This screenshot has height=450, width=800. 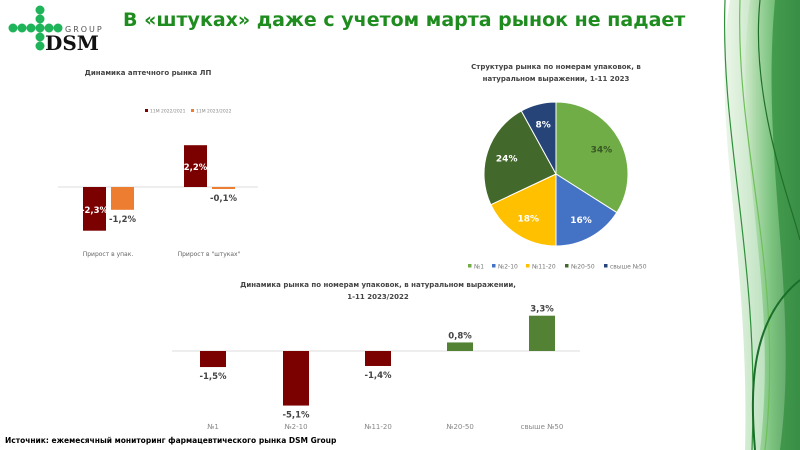 What do you see at coordinates (84, 29) in the screenshot?
I see `logo-group-text: GROUP` at bounding box center [84, 29].